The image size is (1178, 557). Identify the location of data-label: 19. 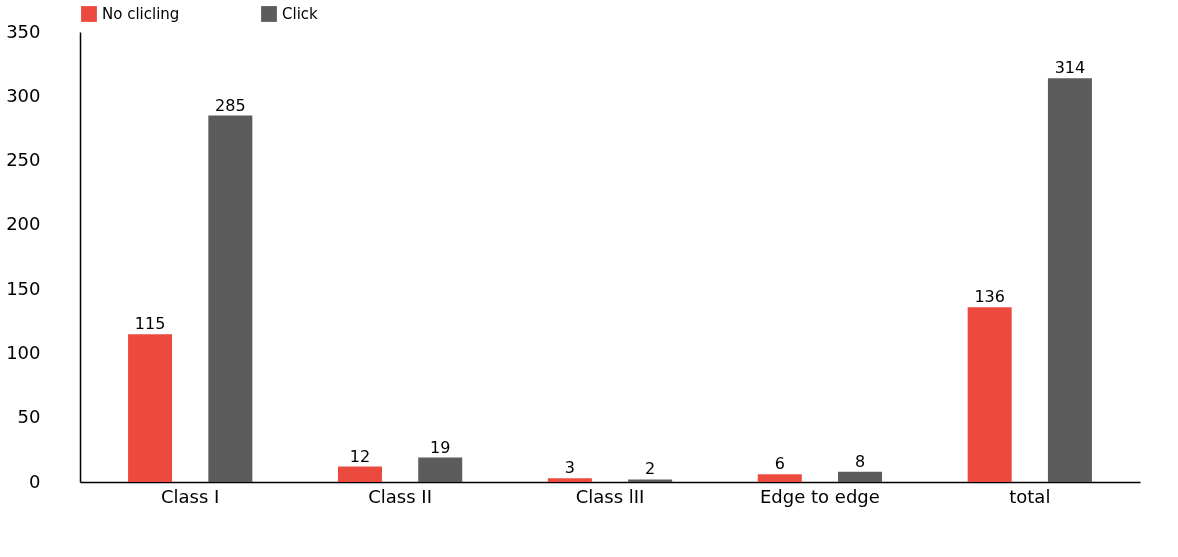
(440, 447).